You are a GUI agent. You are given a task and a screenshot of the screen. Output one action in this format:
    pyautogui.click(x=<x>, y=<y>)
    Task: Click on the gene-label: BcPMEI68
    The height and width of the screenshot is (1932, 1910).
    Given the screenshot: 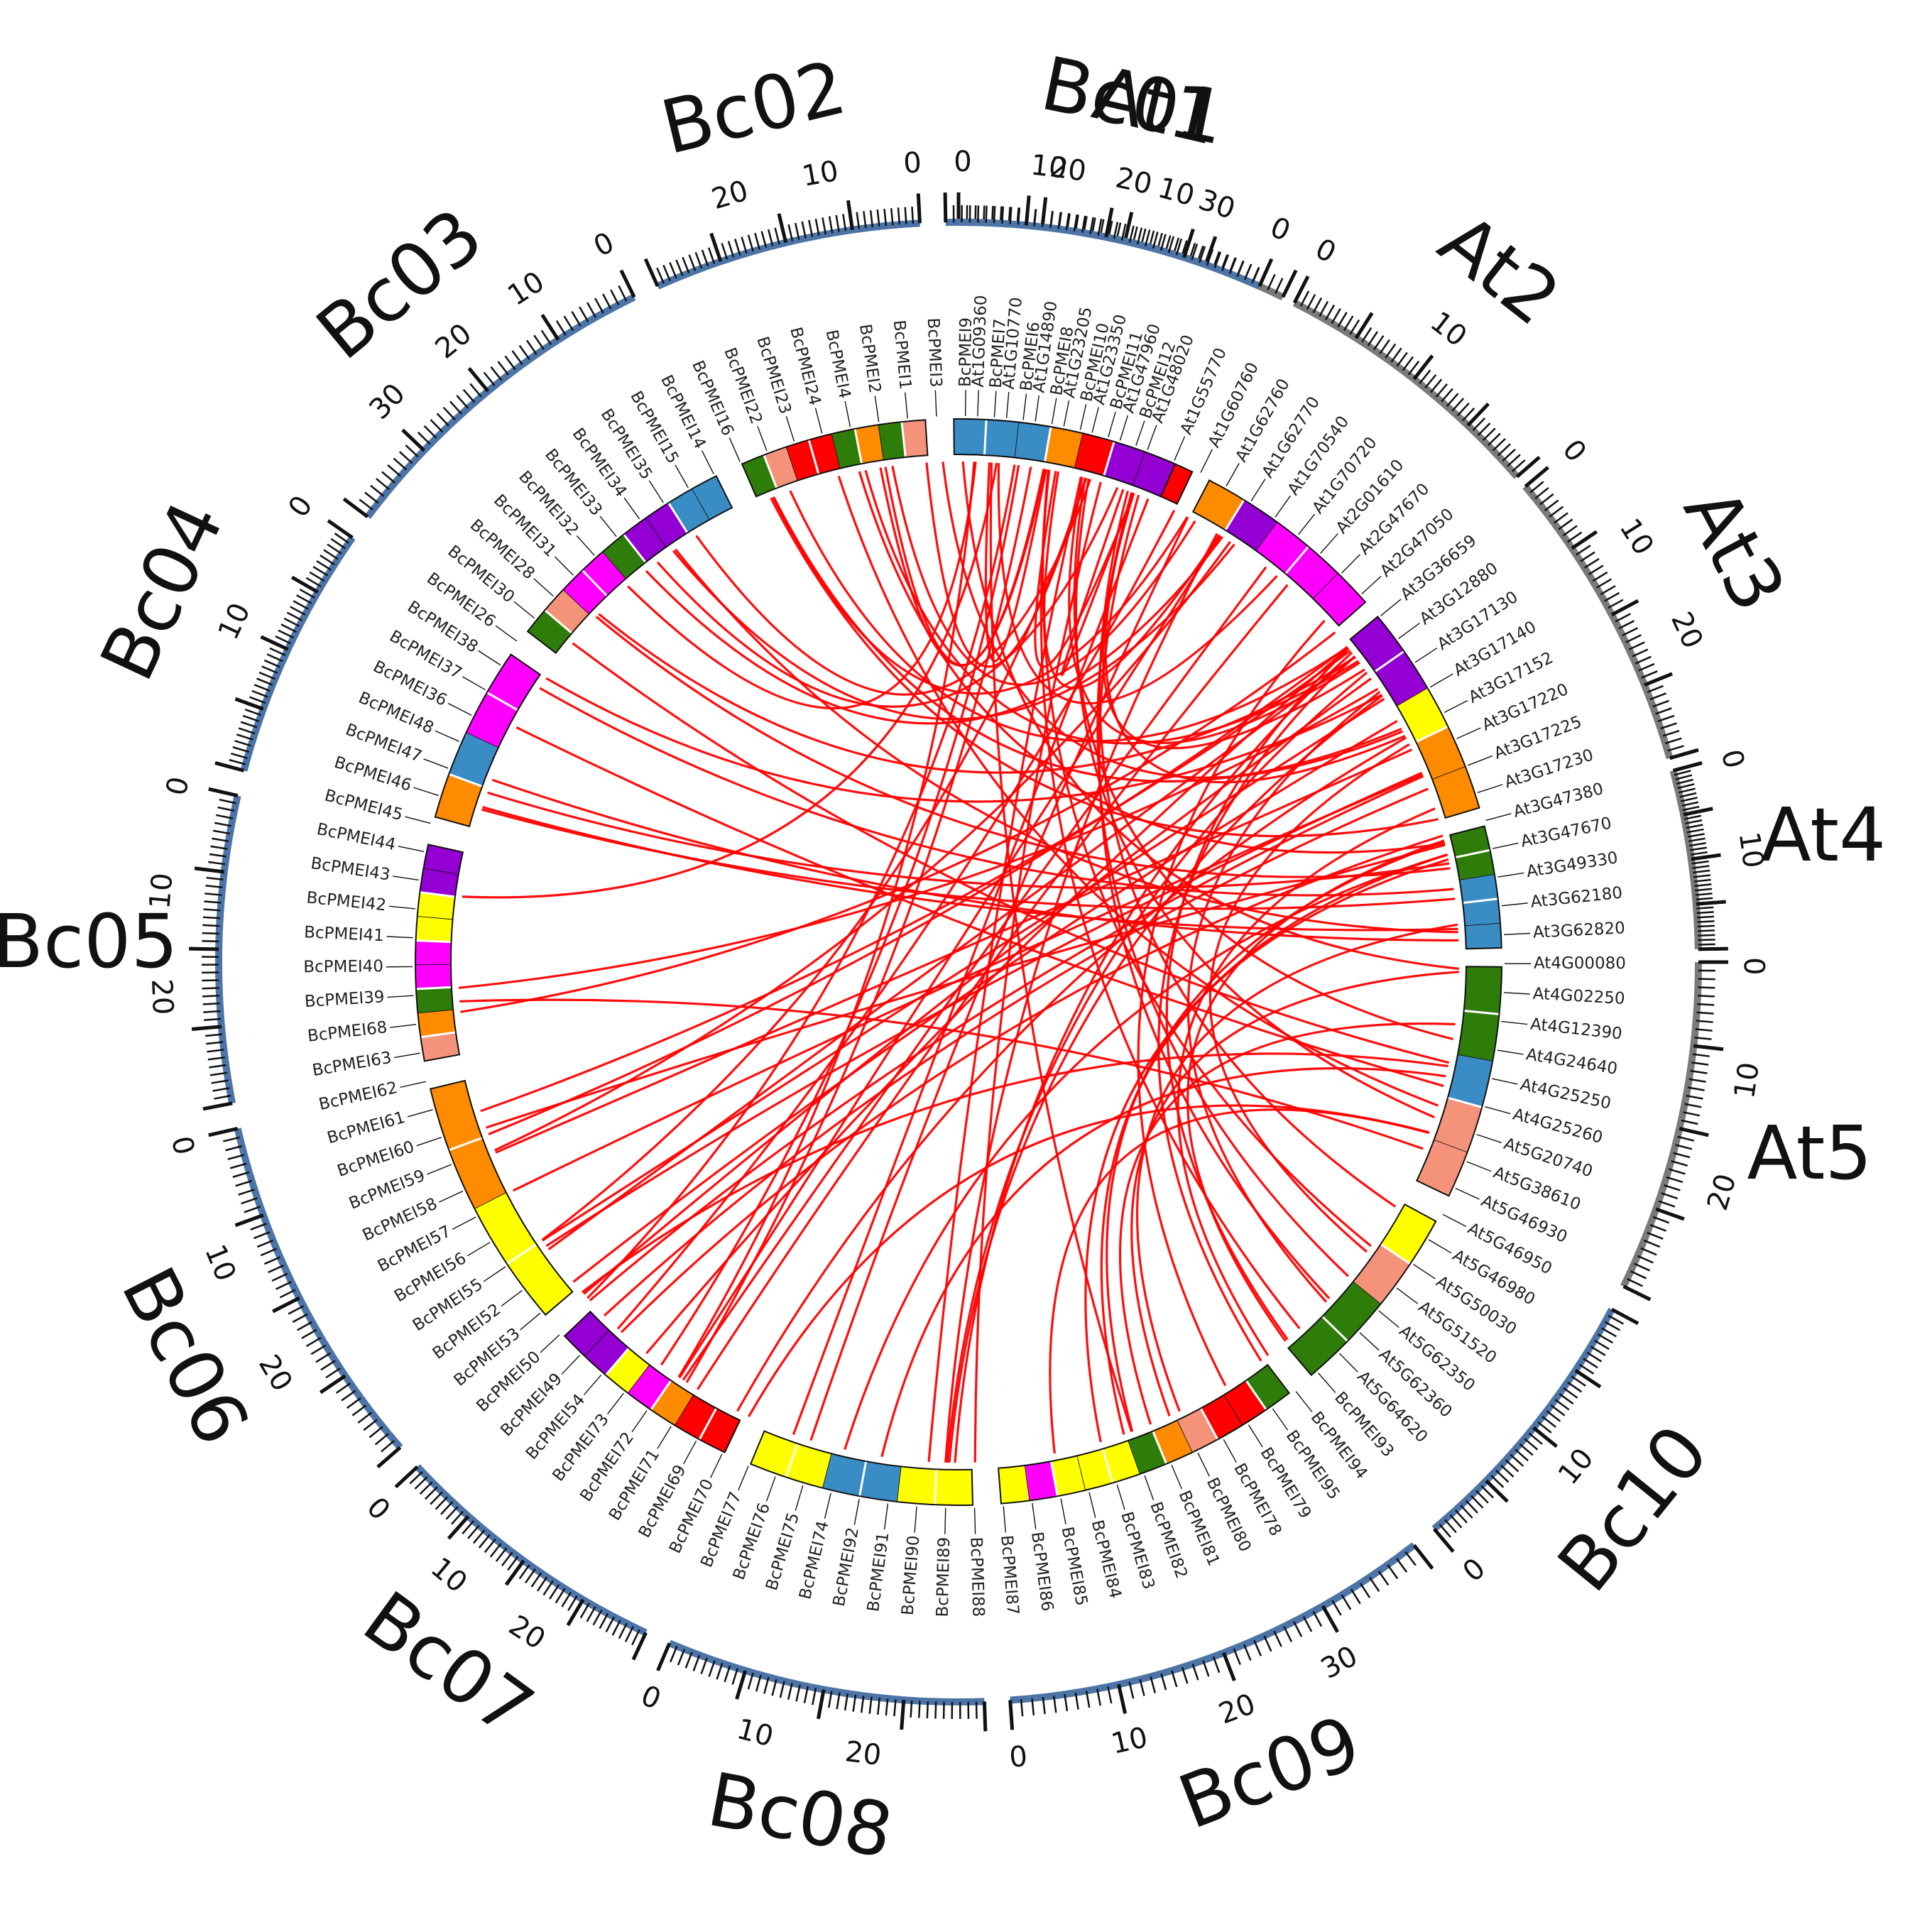 What is the action you would take?
    pyautogui.click(x=347, y=1032)
    